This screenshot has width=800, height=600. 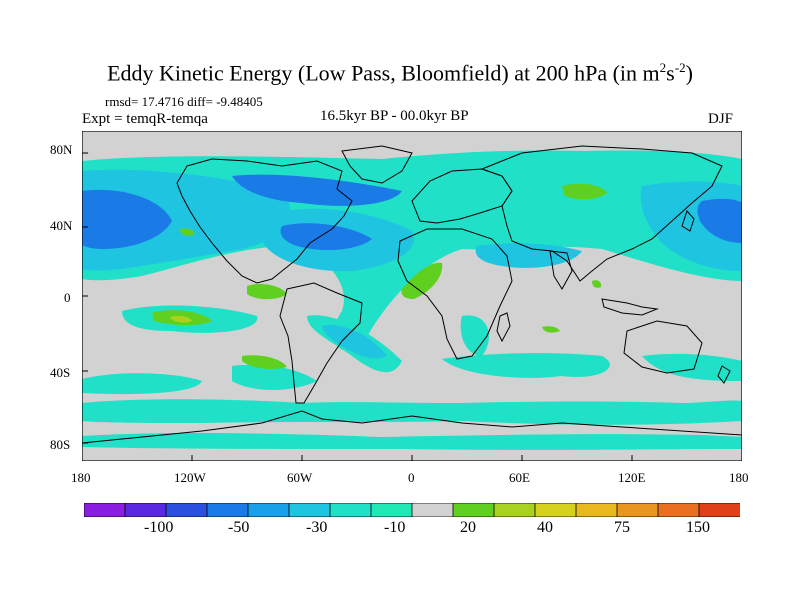 I want to click on stats-label: rmsd= 17.4716 diff= -9.48405, so click(x=184, y=101).